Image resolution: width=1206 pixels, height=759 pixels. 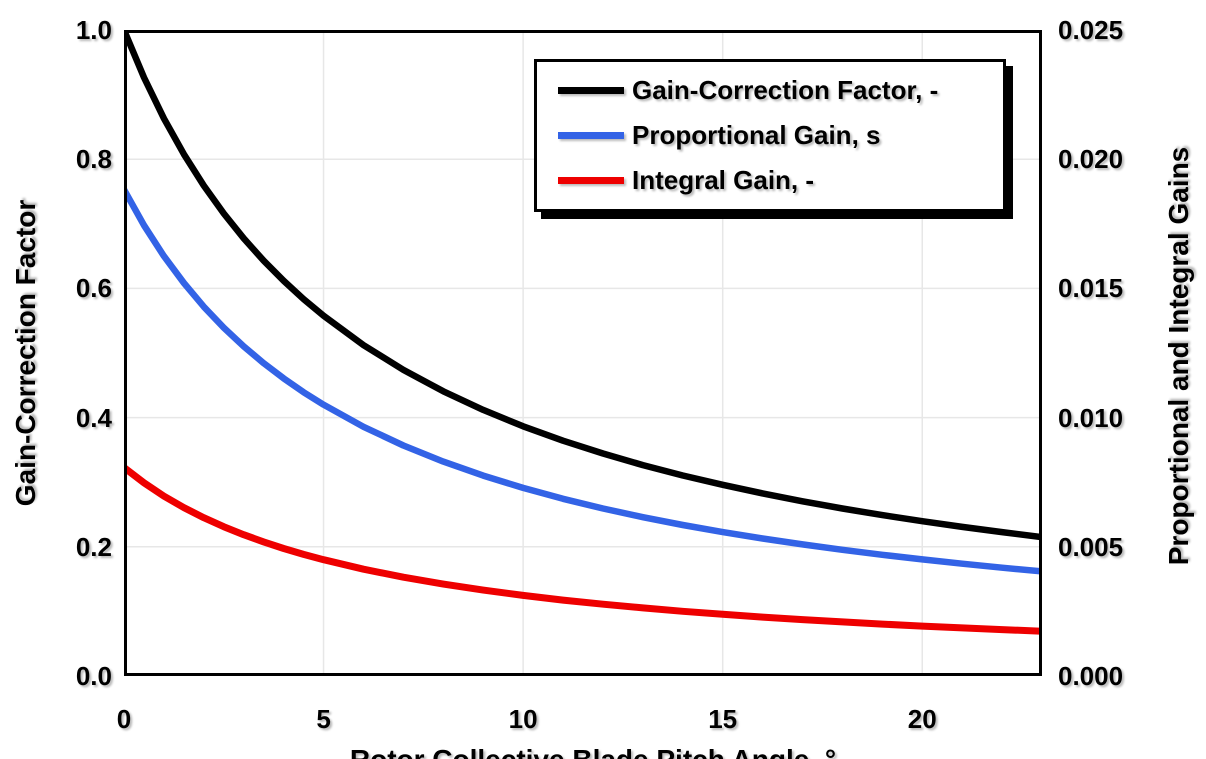 I want to click on legend-entry-label: Gain-Correction Factor, -, so click(x=785, y=90).